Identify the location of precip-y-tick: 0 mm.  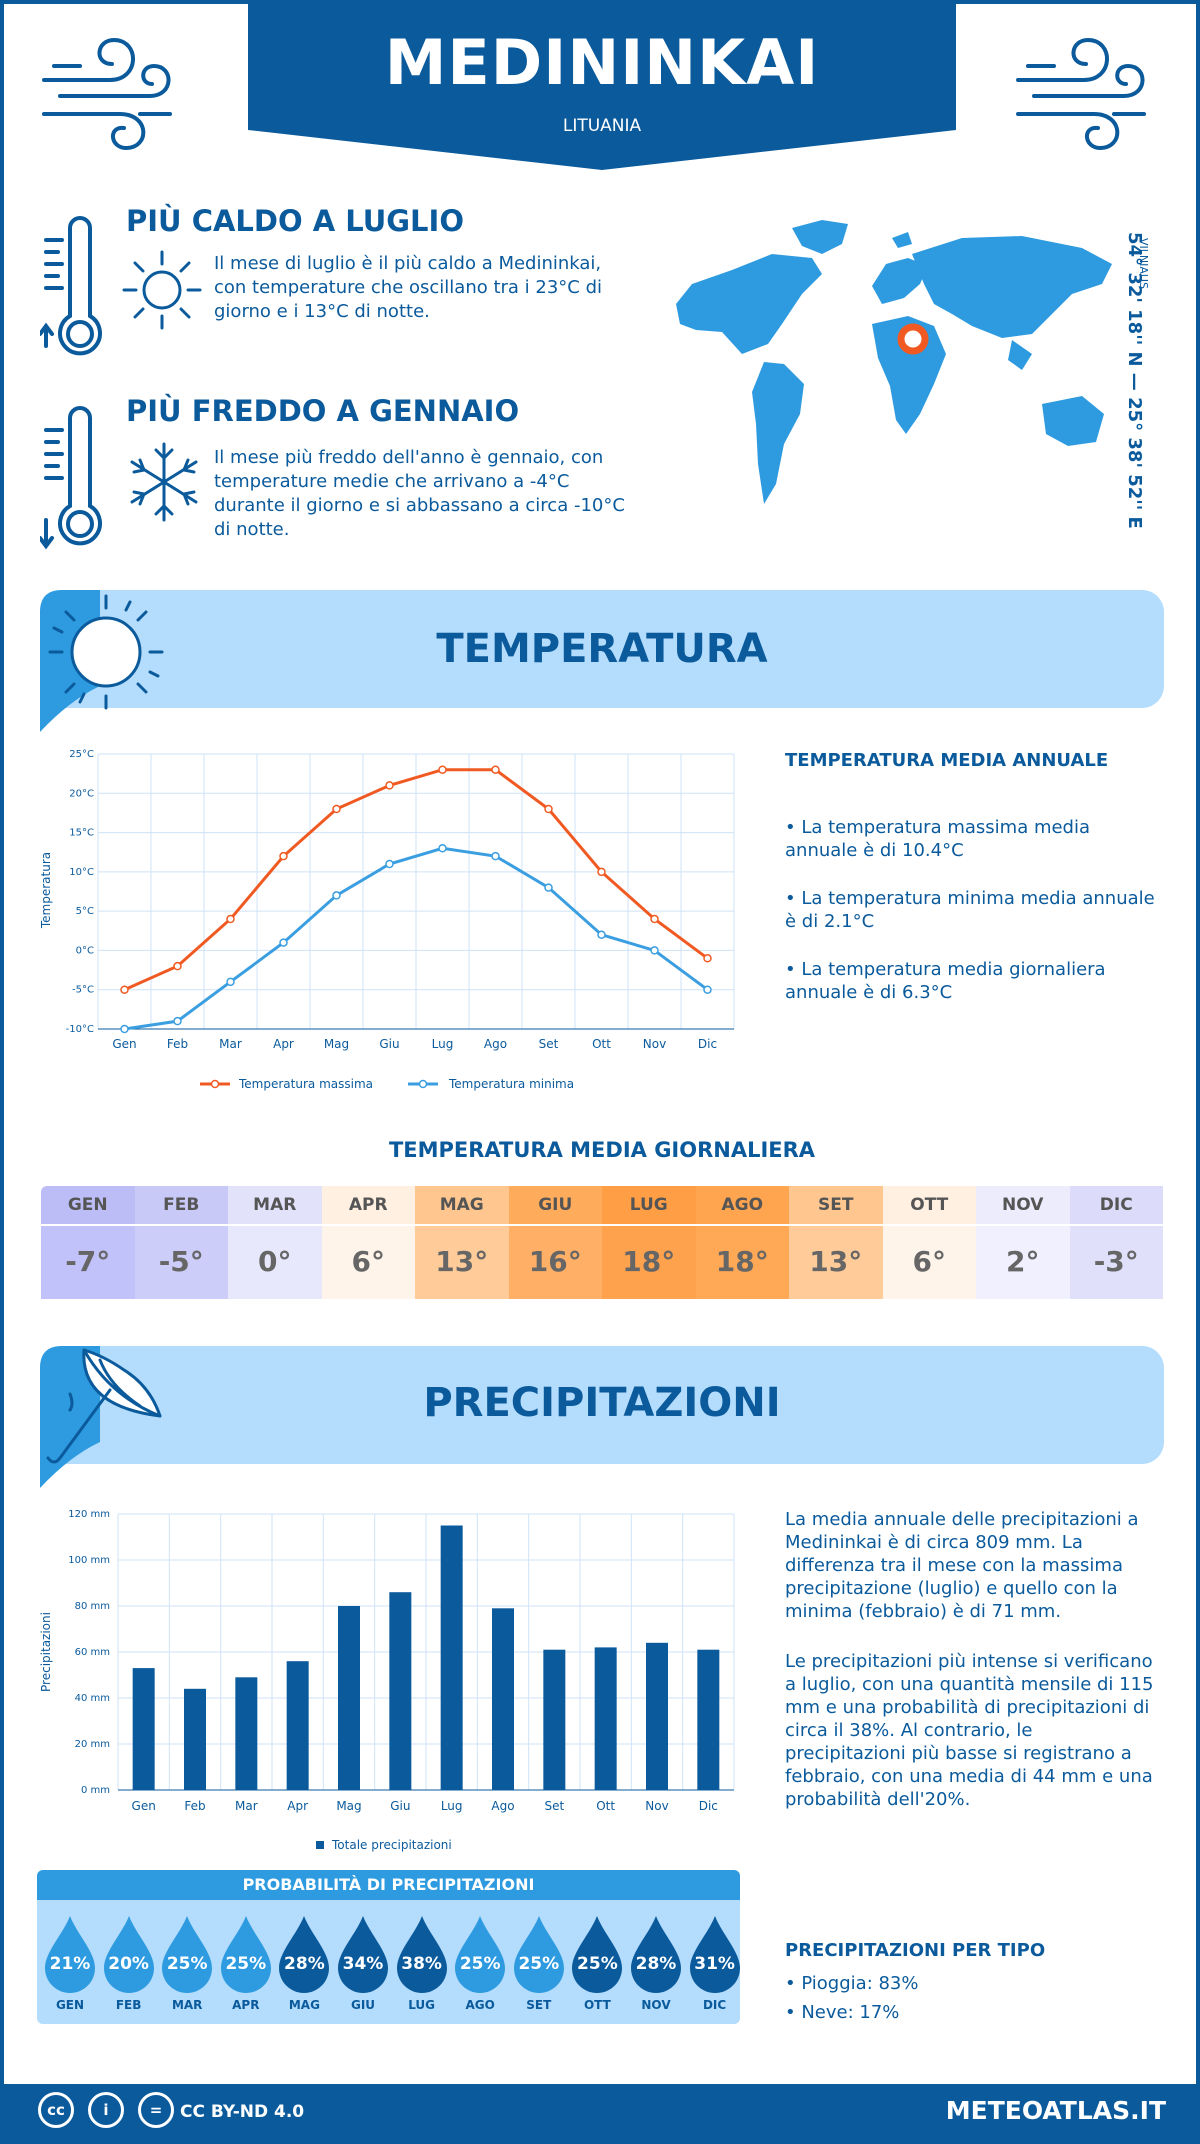
(95, 1790).